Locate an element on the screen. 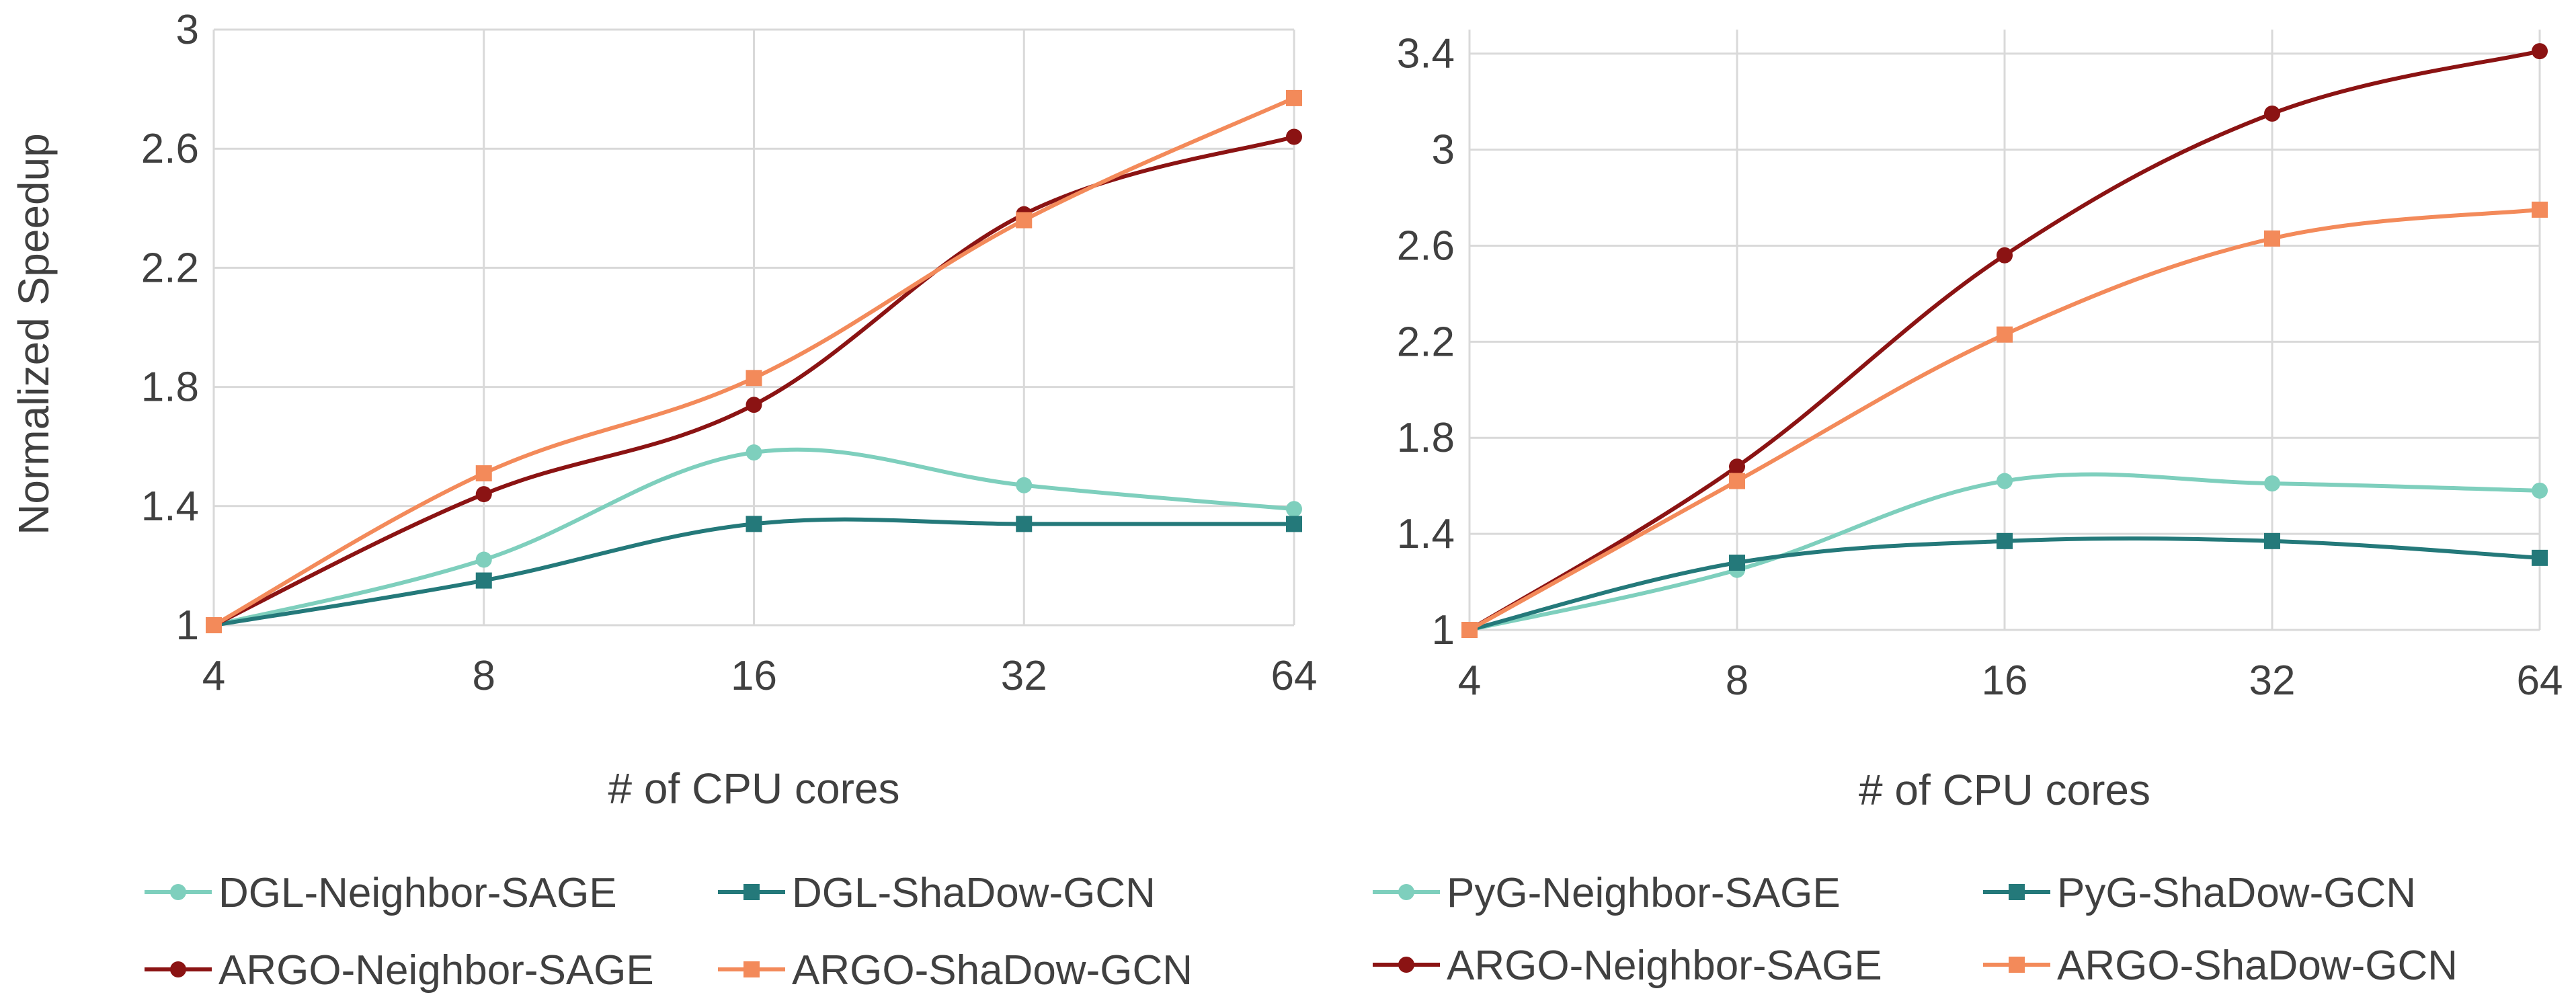  legend-label: PyG-ShaDow-GCN is located at coordinates (2236, 893).